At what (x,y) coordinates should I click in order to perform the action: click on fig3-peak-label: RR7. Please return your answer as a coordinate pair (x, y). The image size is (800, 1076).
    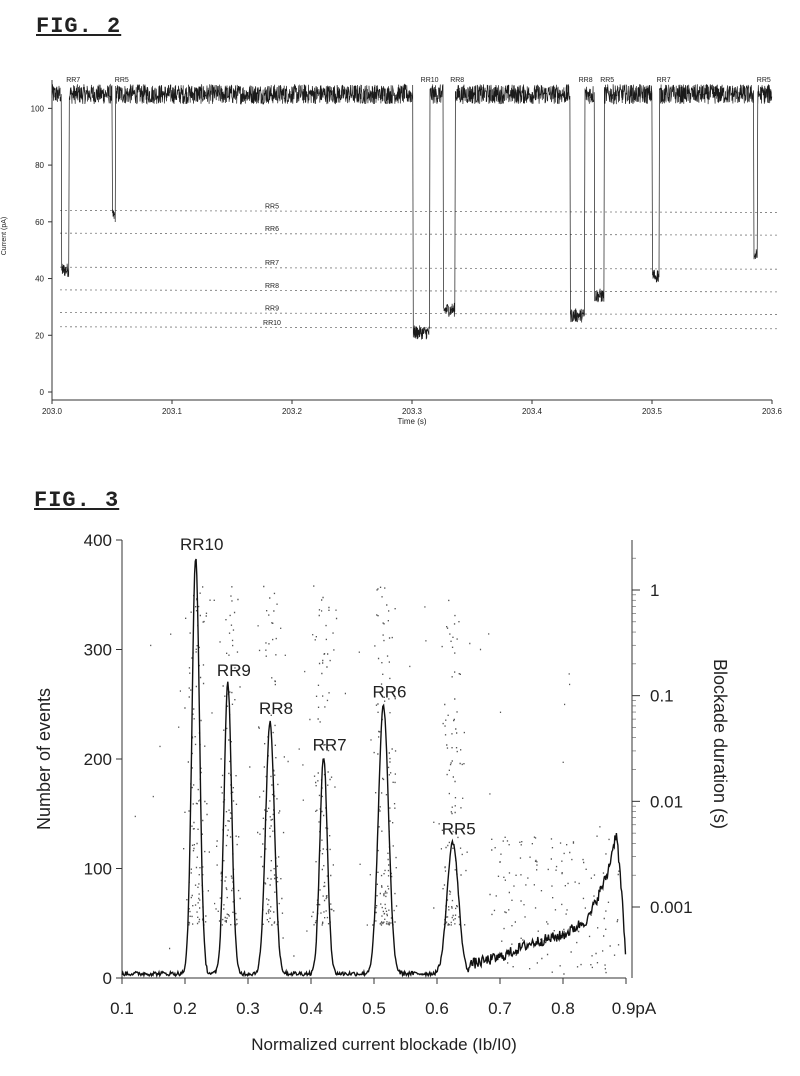
    Looking at the image, I should click on (330, 744).